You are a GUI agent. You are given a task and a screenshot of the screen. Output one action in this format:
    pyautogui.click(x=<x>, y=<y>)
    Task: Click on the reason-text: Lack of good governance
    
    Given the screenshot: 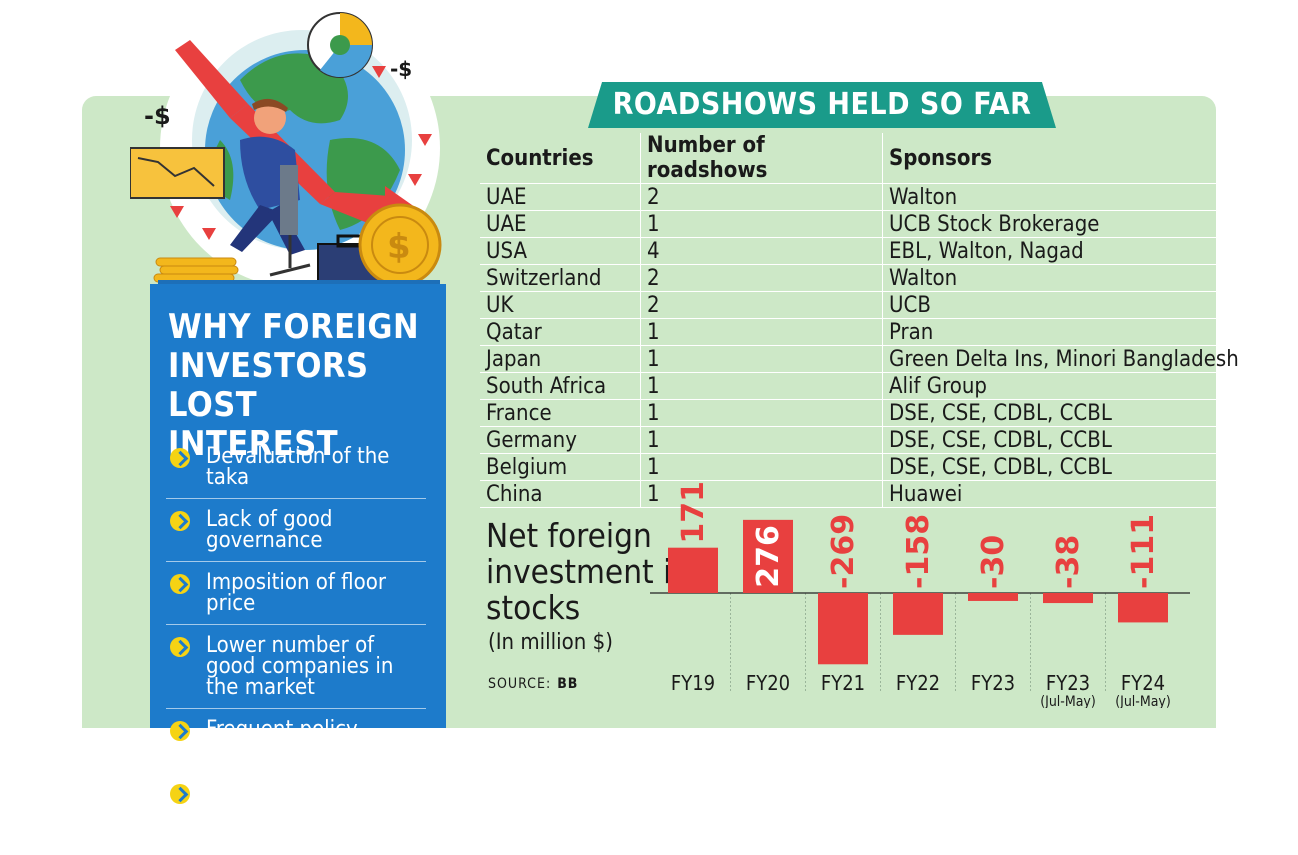 What is the action you would take?
    pyautogui.click(x=269, y=530)
    